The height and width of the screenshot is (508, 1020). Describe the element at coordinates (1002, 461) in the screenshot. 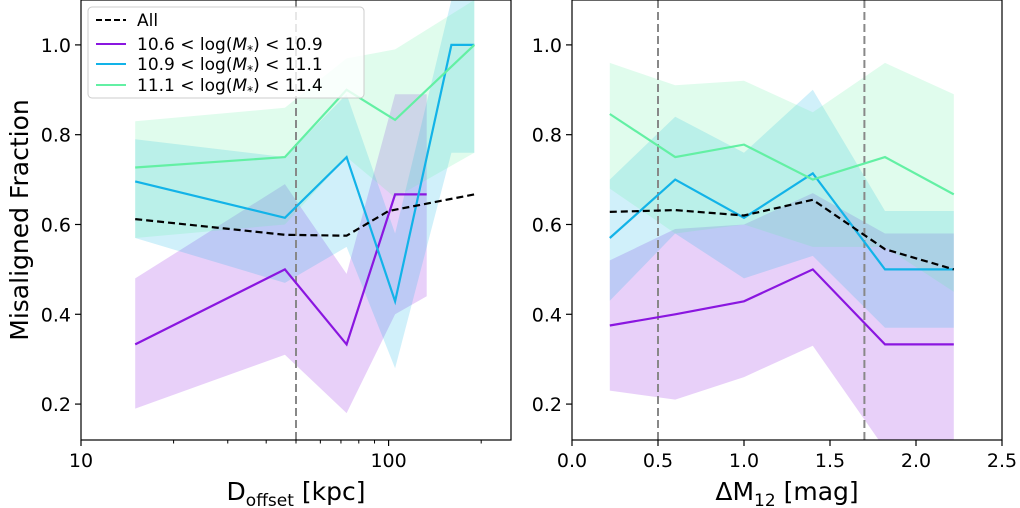

I see `right-xtick-label: 2.5` at that location.